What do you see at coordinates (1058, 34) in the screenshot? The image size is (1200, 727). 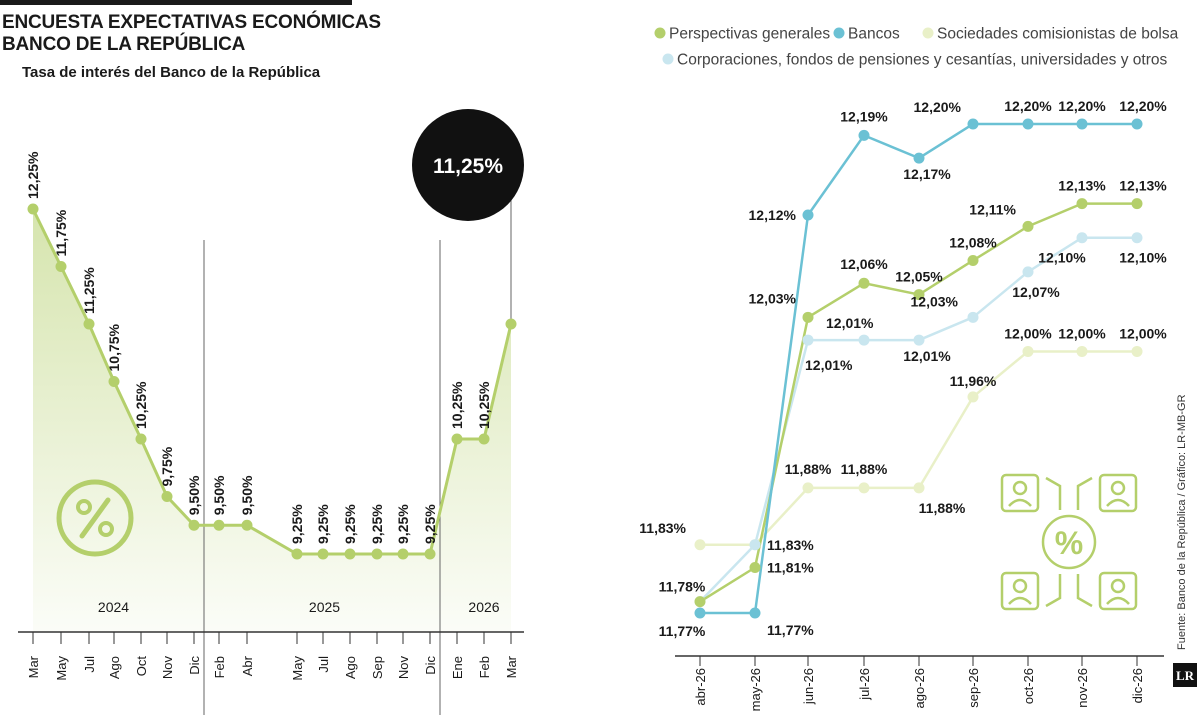 I see `legend-label: Sociedades comisionistas de bolsa` at bounding box center [1058, 34].